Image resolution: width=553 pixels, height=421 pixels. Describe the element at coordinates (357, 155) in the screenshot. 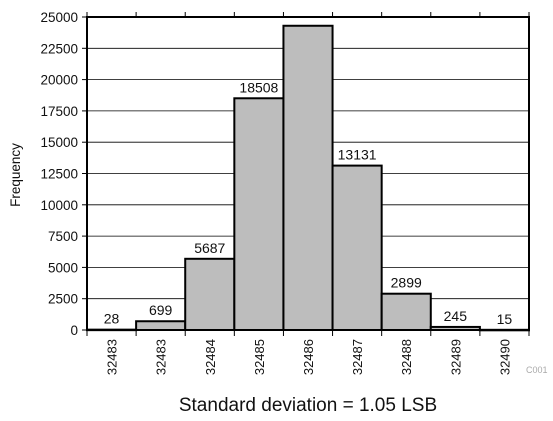

I see `bar-value-label: 13131` at that location.